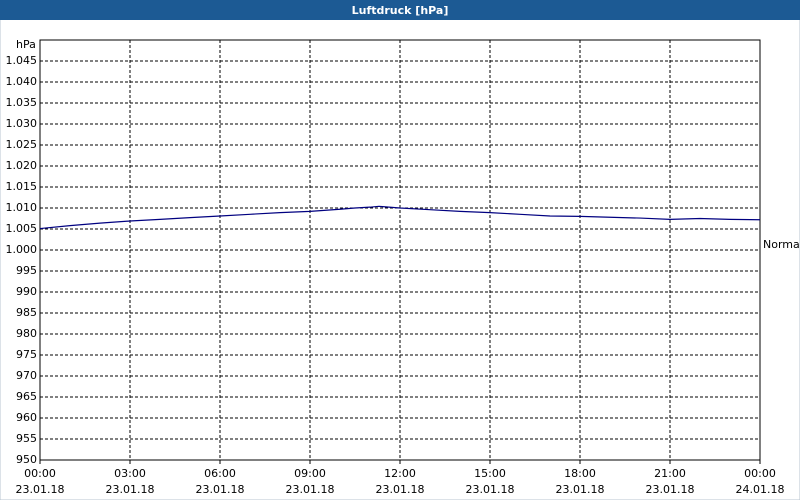 This screenshot has width=800, height=500. Describe the element at coordinates (26, 459) in the screenshot. I see `y-tick-label: 950` at that location.